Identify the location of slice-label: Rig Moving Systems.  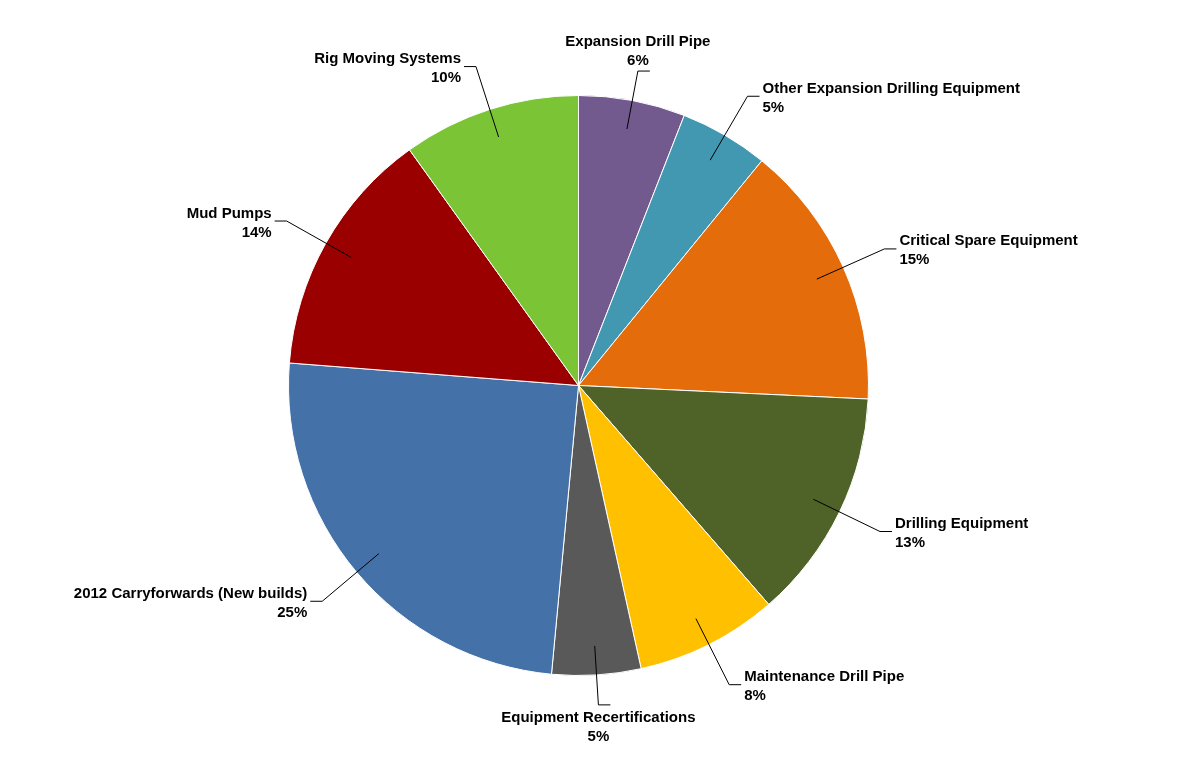
(387, 58).